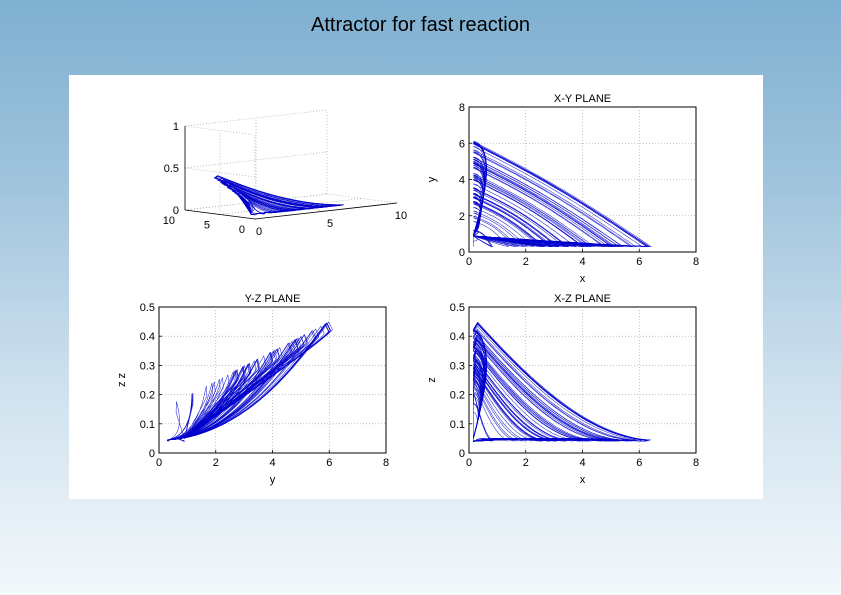 This screenshot has width=841, height=595. Describe the element at coordinates (147, 366) in the screenshot. I see `yz-y-tick-label: 0.3` at that location.